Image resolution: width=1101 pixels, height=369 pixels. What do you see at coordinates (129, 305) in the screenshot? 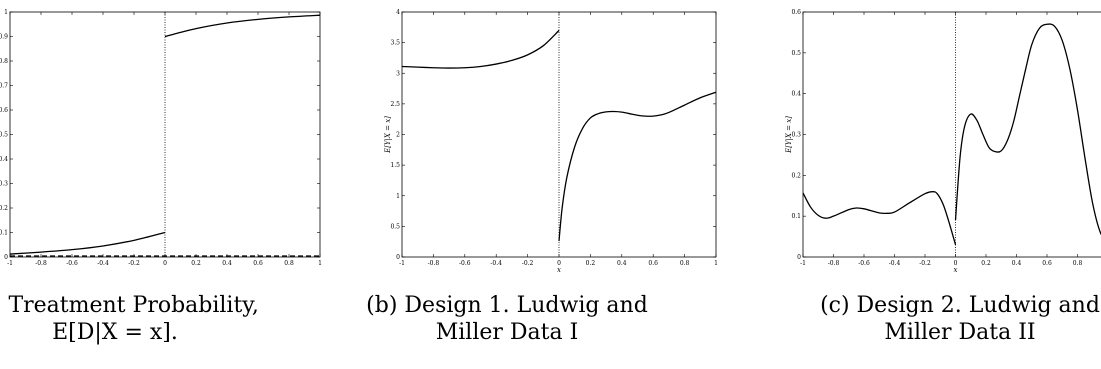
I see `caption-a-line1: (a) Treatment Probability,` at bounding box center [129, 305].